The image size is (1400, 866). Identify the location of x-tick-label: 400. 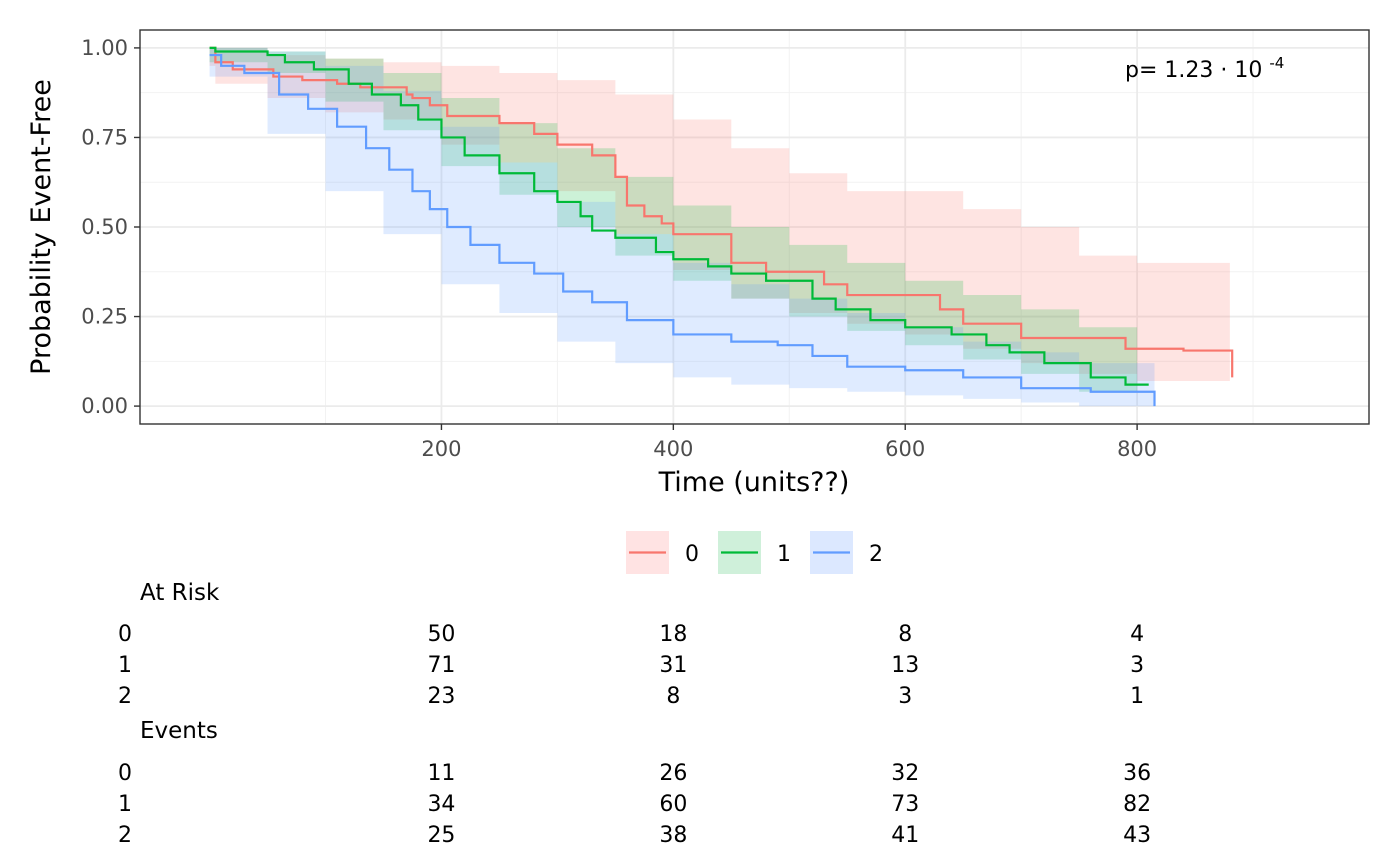
(673, 449).